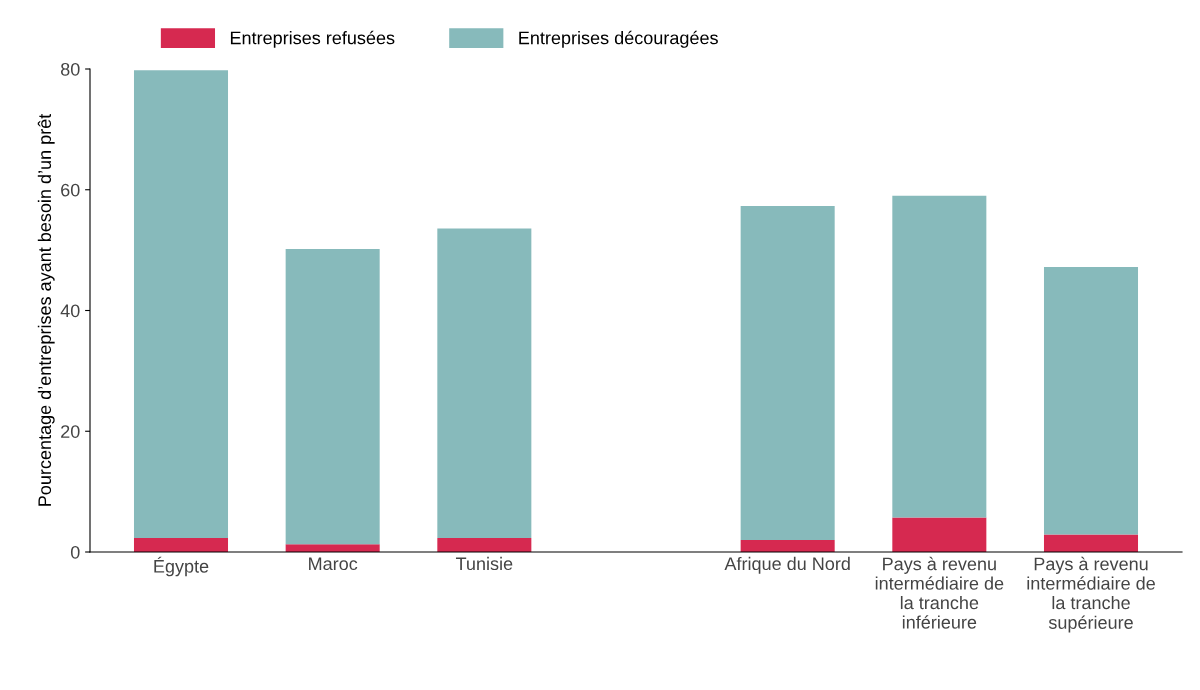 Image resolution: width=1200 pixels, height=690 pixels. Describe the element at coordinates (787, 565) in the screenshot. I see `x-tick-label: Afrique du Nord` at that location.